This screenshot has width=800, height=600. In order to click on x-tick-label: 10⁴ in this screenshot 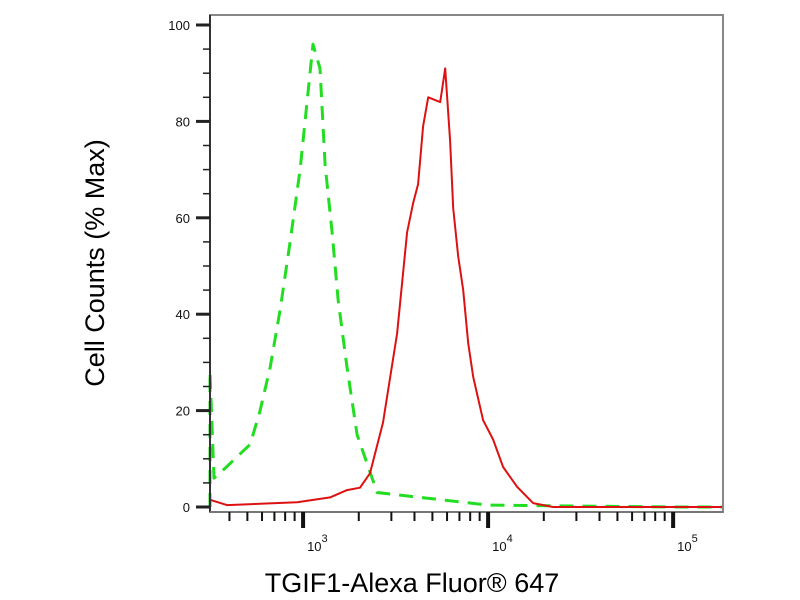, I will do `click(502, 543)`.